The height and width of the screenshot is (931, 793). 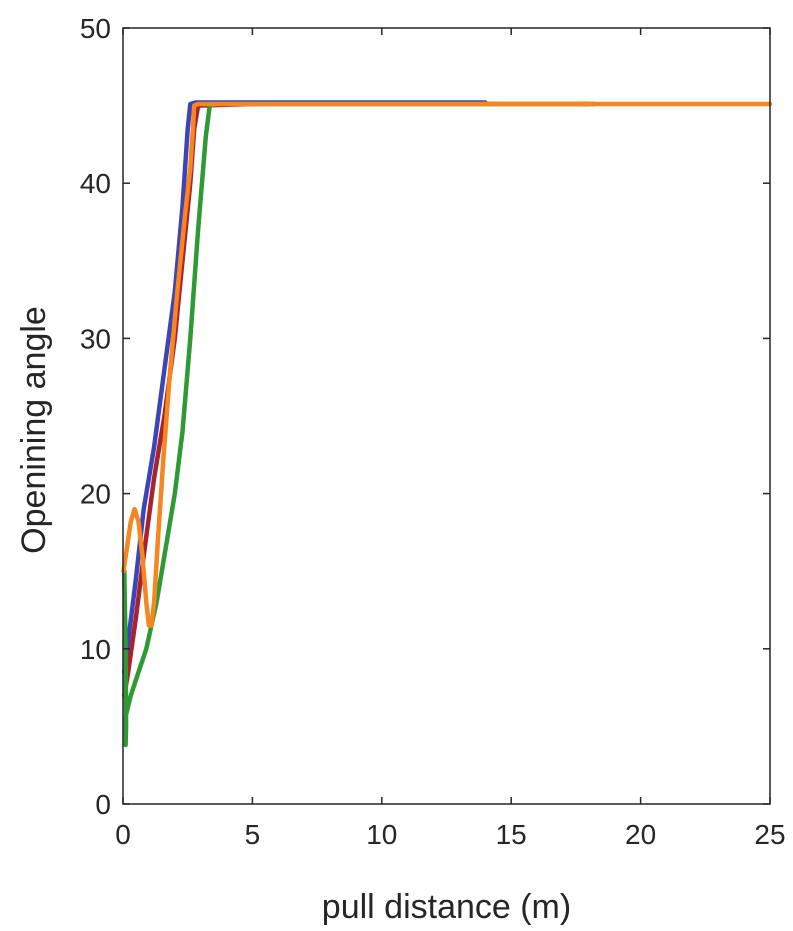 I want to click on x-tick-label: 15, so click(x=511, y=834).